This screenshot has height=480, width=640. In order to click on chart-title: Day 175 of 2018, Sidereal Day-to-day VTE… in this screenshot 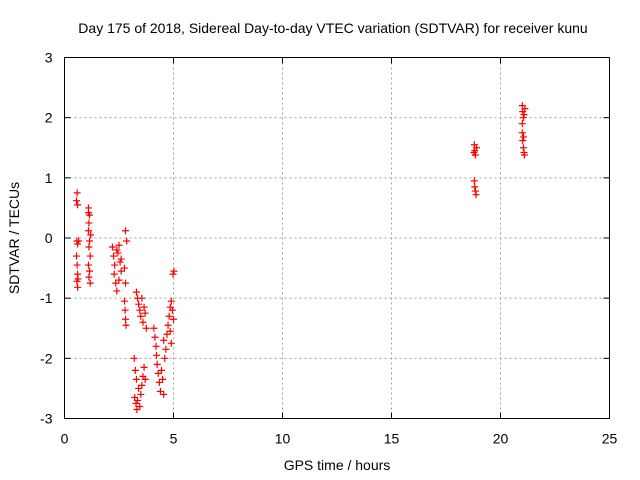, I will do `click(332, 28)`.